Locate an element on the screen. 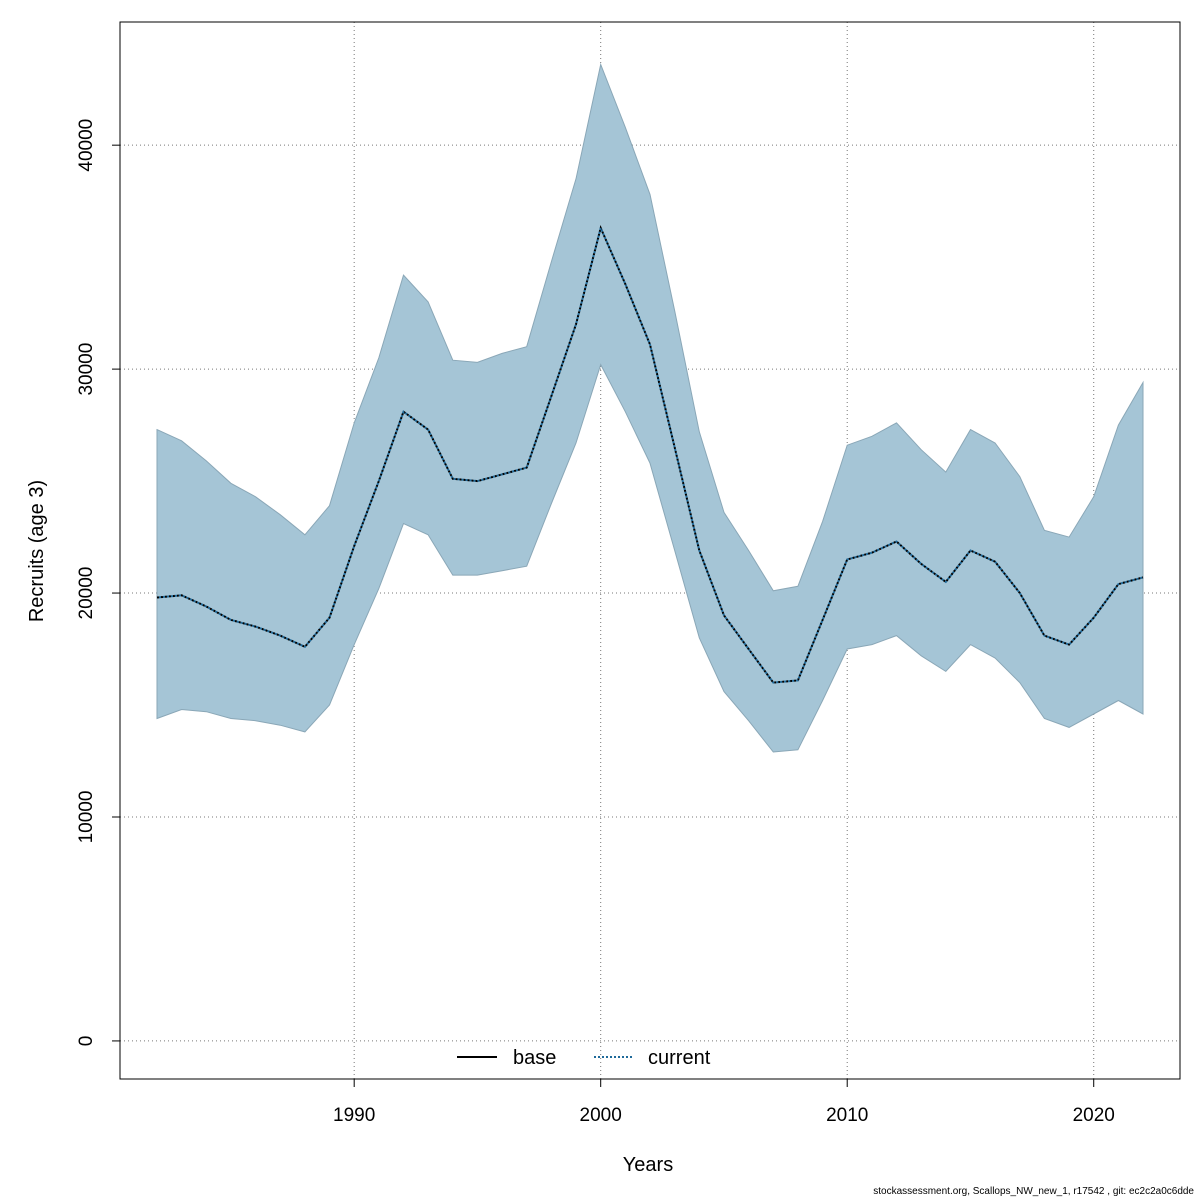 This screenshot has height=1200, width=1200. y-axis: 0 10000 20000 30000 40000 is located at coordinates (98, 582).